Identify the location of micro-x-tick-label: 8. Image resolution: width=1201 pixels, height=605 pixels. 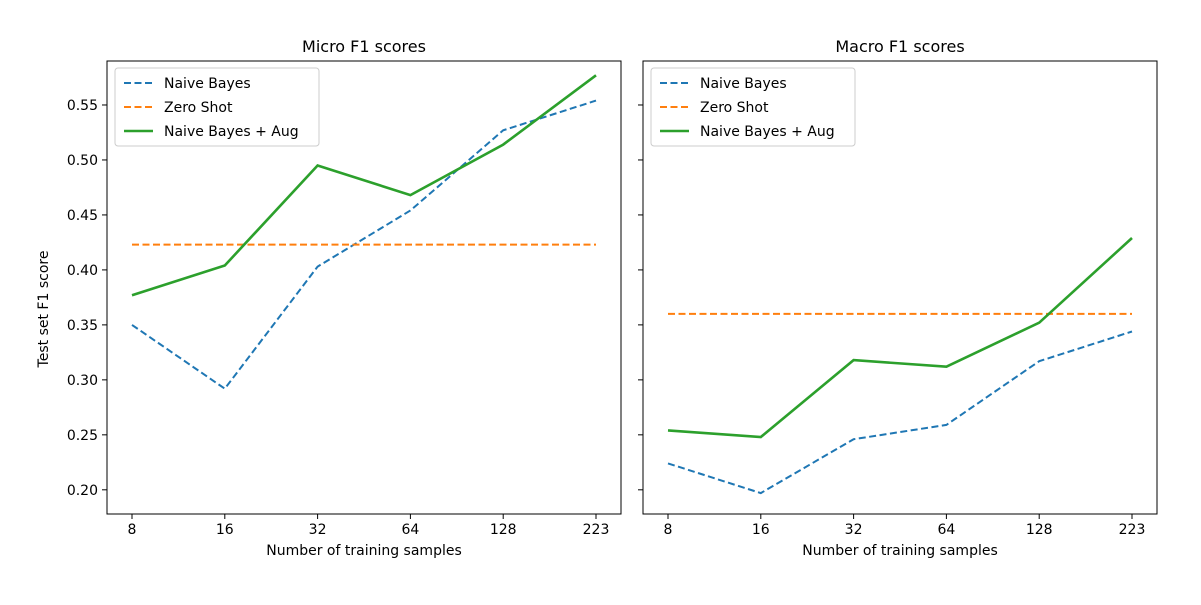
(132, 530).